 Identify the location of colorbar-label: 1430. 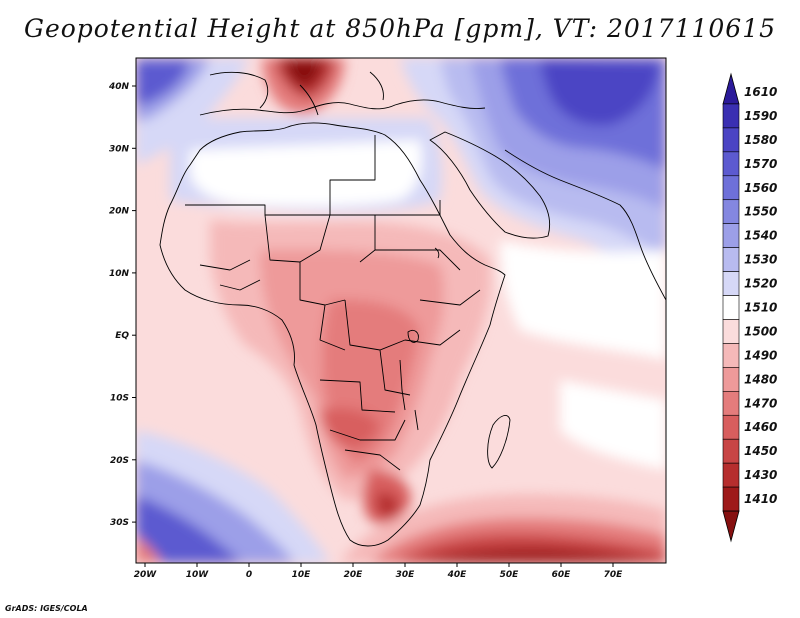
(760, 475).